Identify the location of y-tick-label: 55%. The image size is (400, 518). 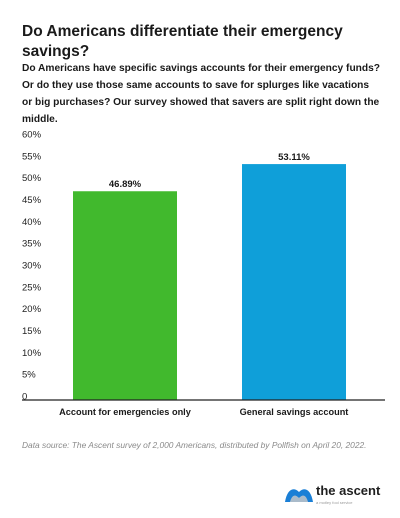
(32, 156).